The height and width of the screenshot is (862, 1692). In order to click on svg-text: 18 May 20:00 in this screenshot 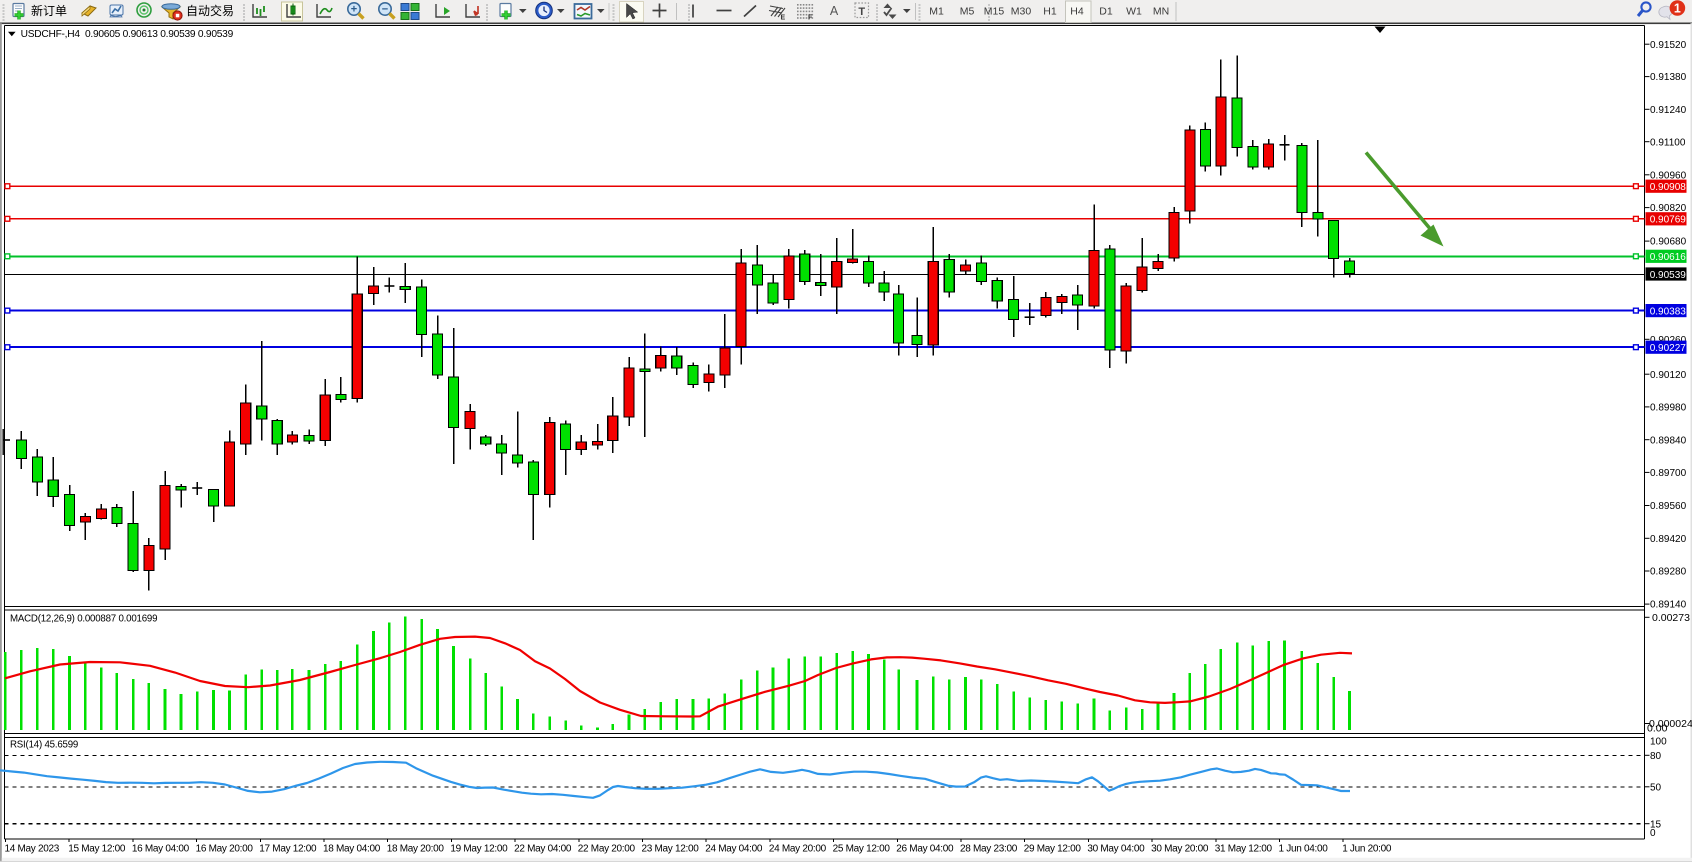, I will do `click(416, 849)`.